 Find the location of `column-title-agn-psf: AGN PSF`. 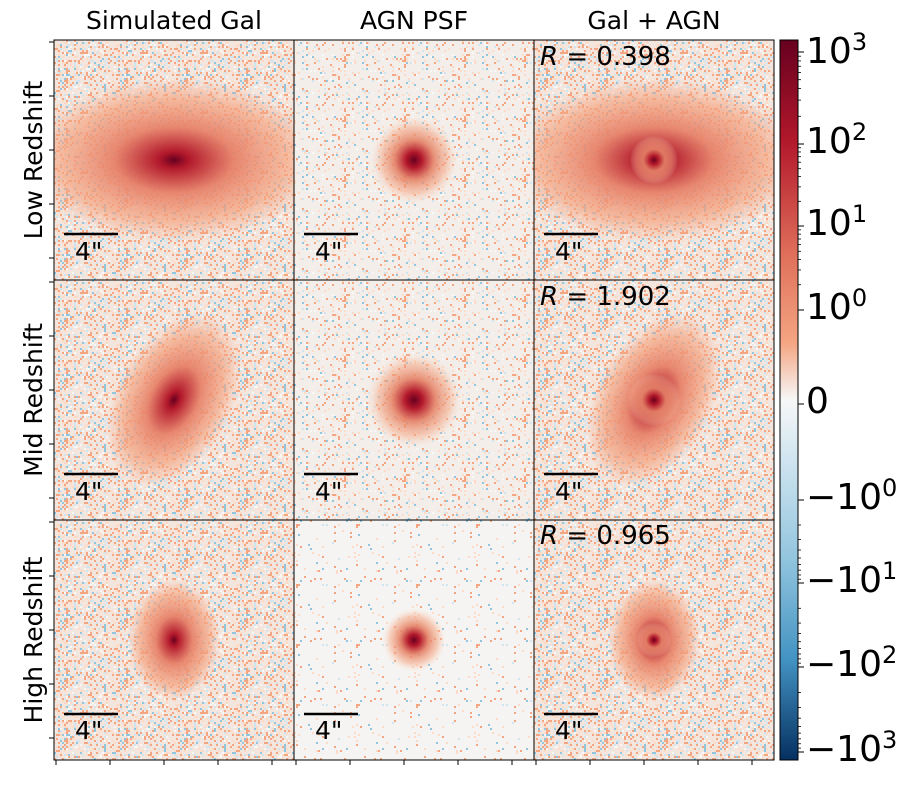

column-title-agn-psf: AGN PSF is located at coordinates (413, 20).